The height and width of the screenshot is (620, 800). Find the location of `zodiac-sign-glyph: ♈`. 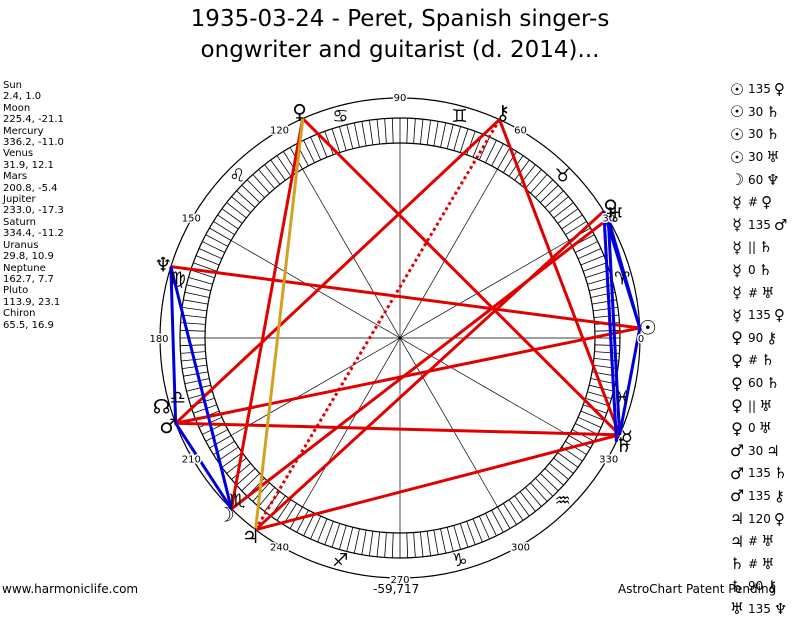

zodiac-sign-glyph: ♈ is located at coordinates (622, 278).